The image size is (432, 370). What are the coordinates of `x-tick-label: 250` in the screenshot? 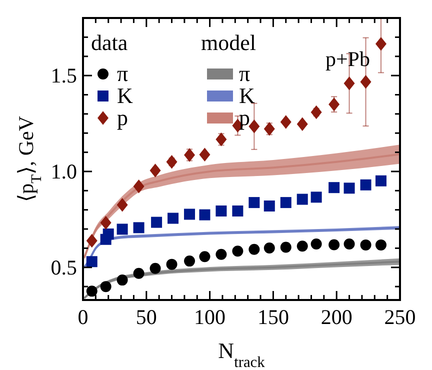 It's located at (400, 317).